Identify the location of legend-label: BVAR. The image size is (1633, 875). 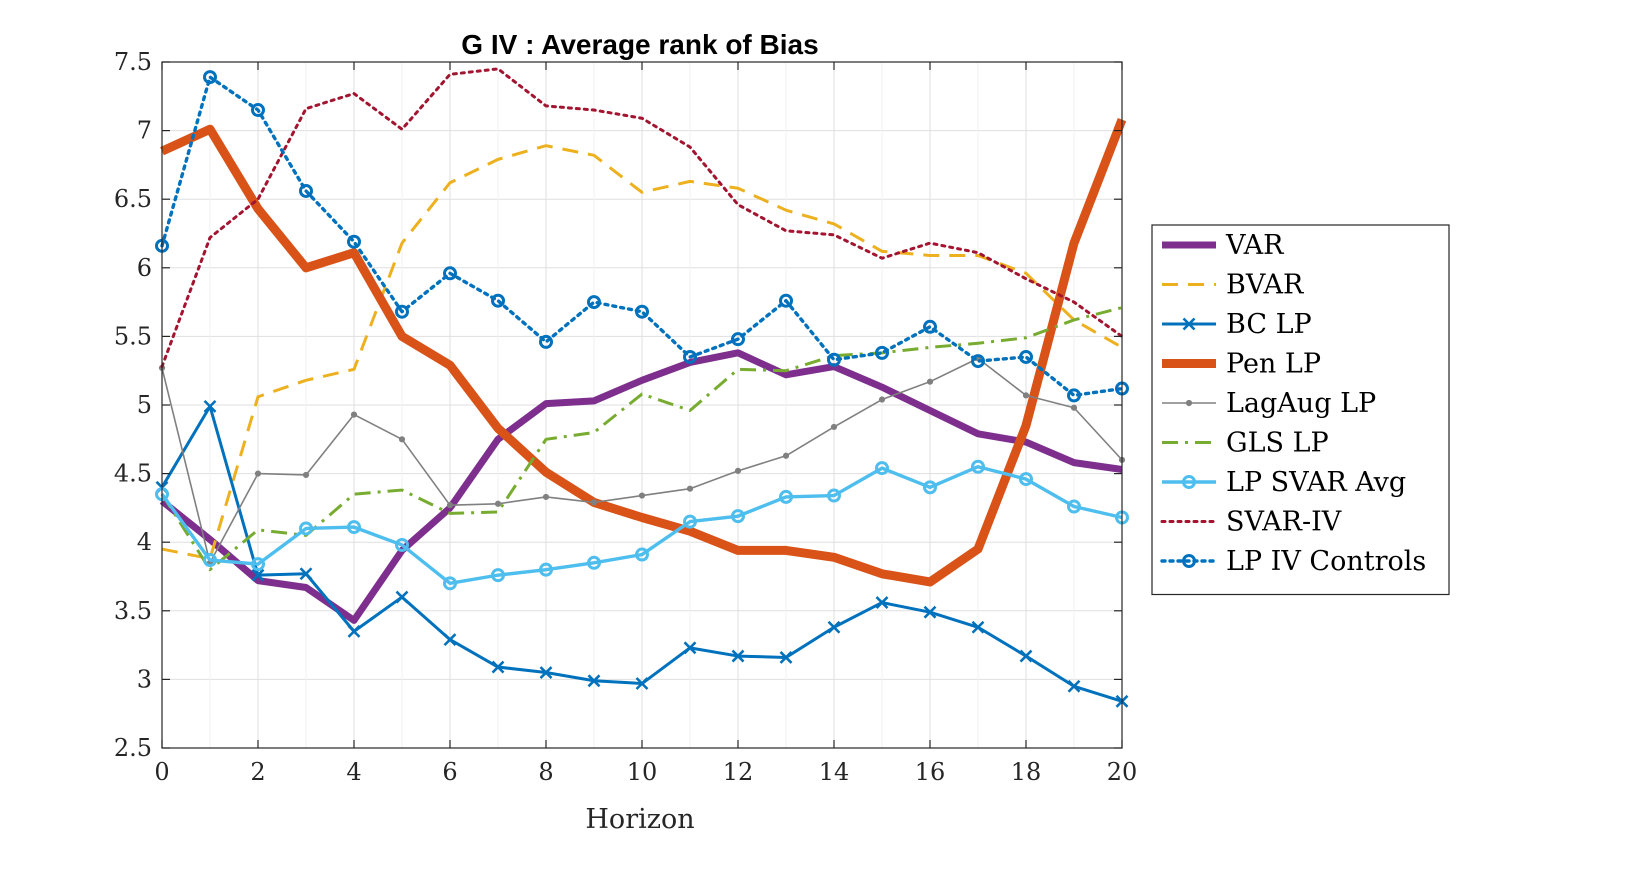
(1265, 285).